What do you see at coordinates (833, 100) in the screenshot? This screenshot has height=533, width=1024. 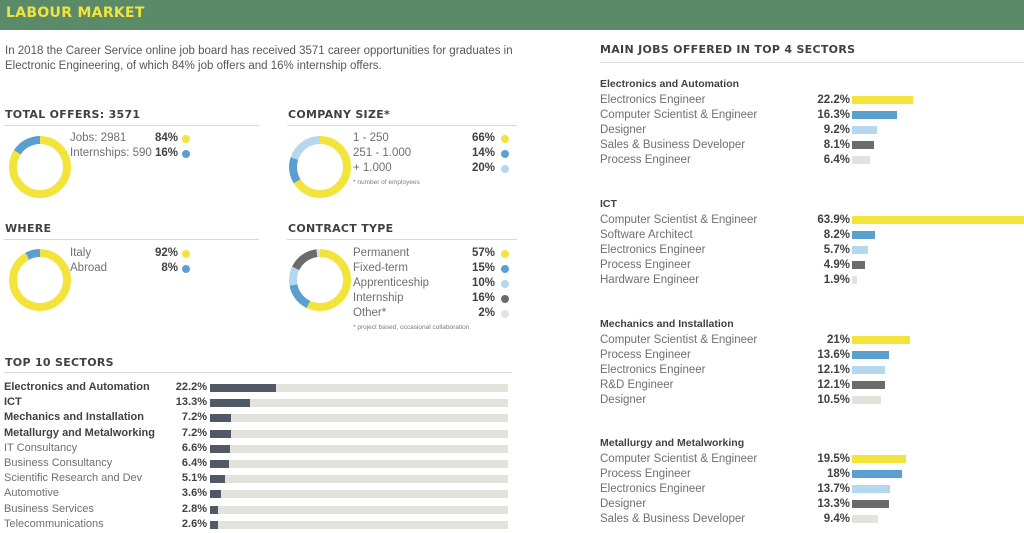 I see `job-percent: 22.2%` at bounding box center [833, 100].